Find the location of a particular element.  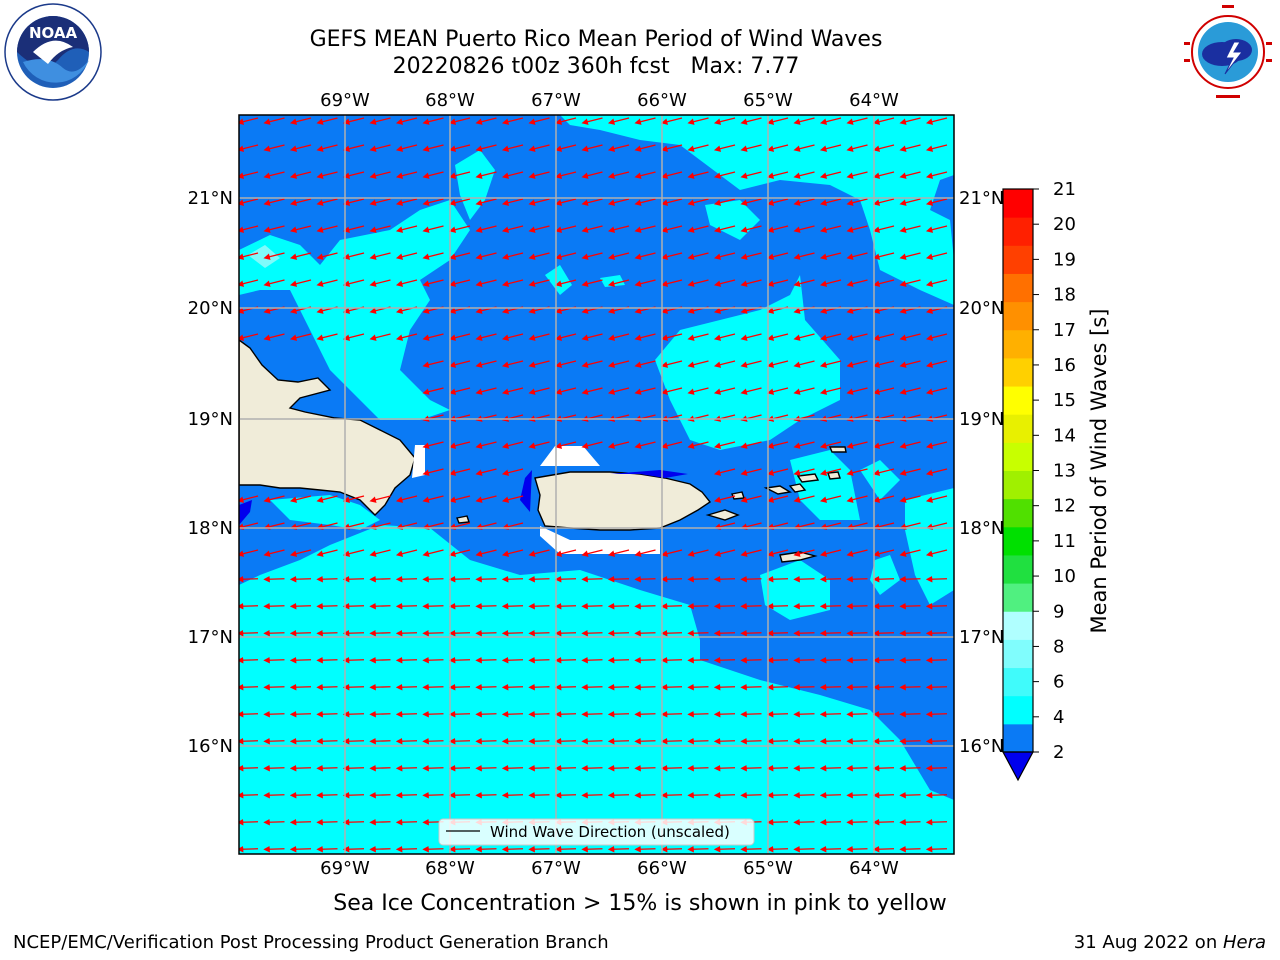

legend-label: Wind Wave Direction (unscaled) is located at coordinates (610, 832).